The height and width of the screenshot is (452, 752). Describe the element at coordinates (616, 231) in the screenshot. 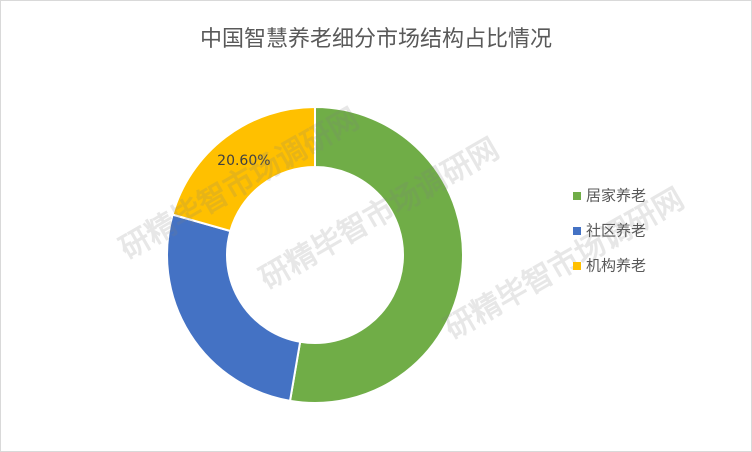

I see `legend-label: 社区养老` at that location.